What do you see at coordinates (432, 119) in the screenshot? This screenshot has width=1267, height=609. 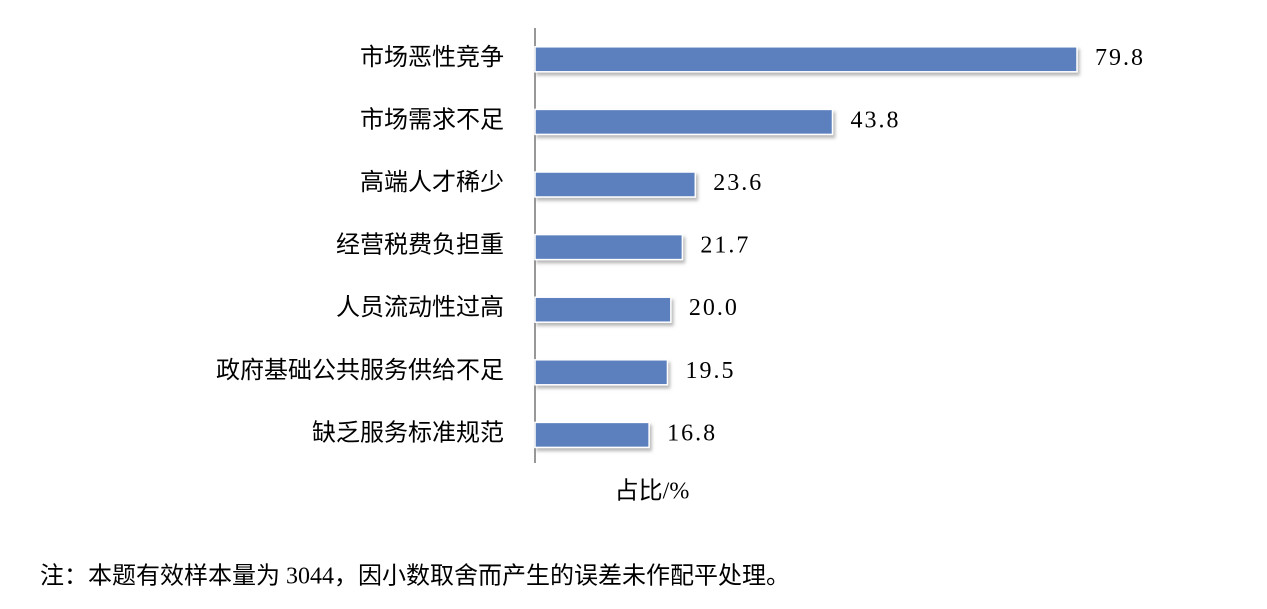 I see `y-tick-label: 市场需求不足` at bounding box center [432, 119].